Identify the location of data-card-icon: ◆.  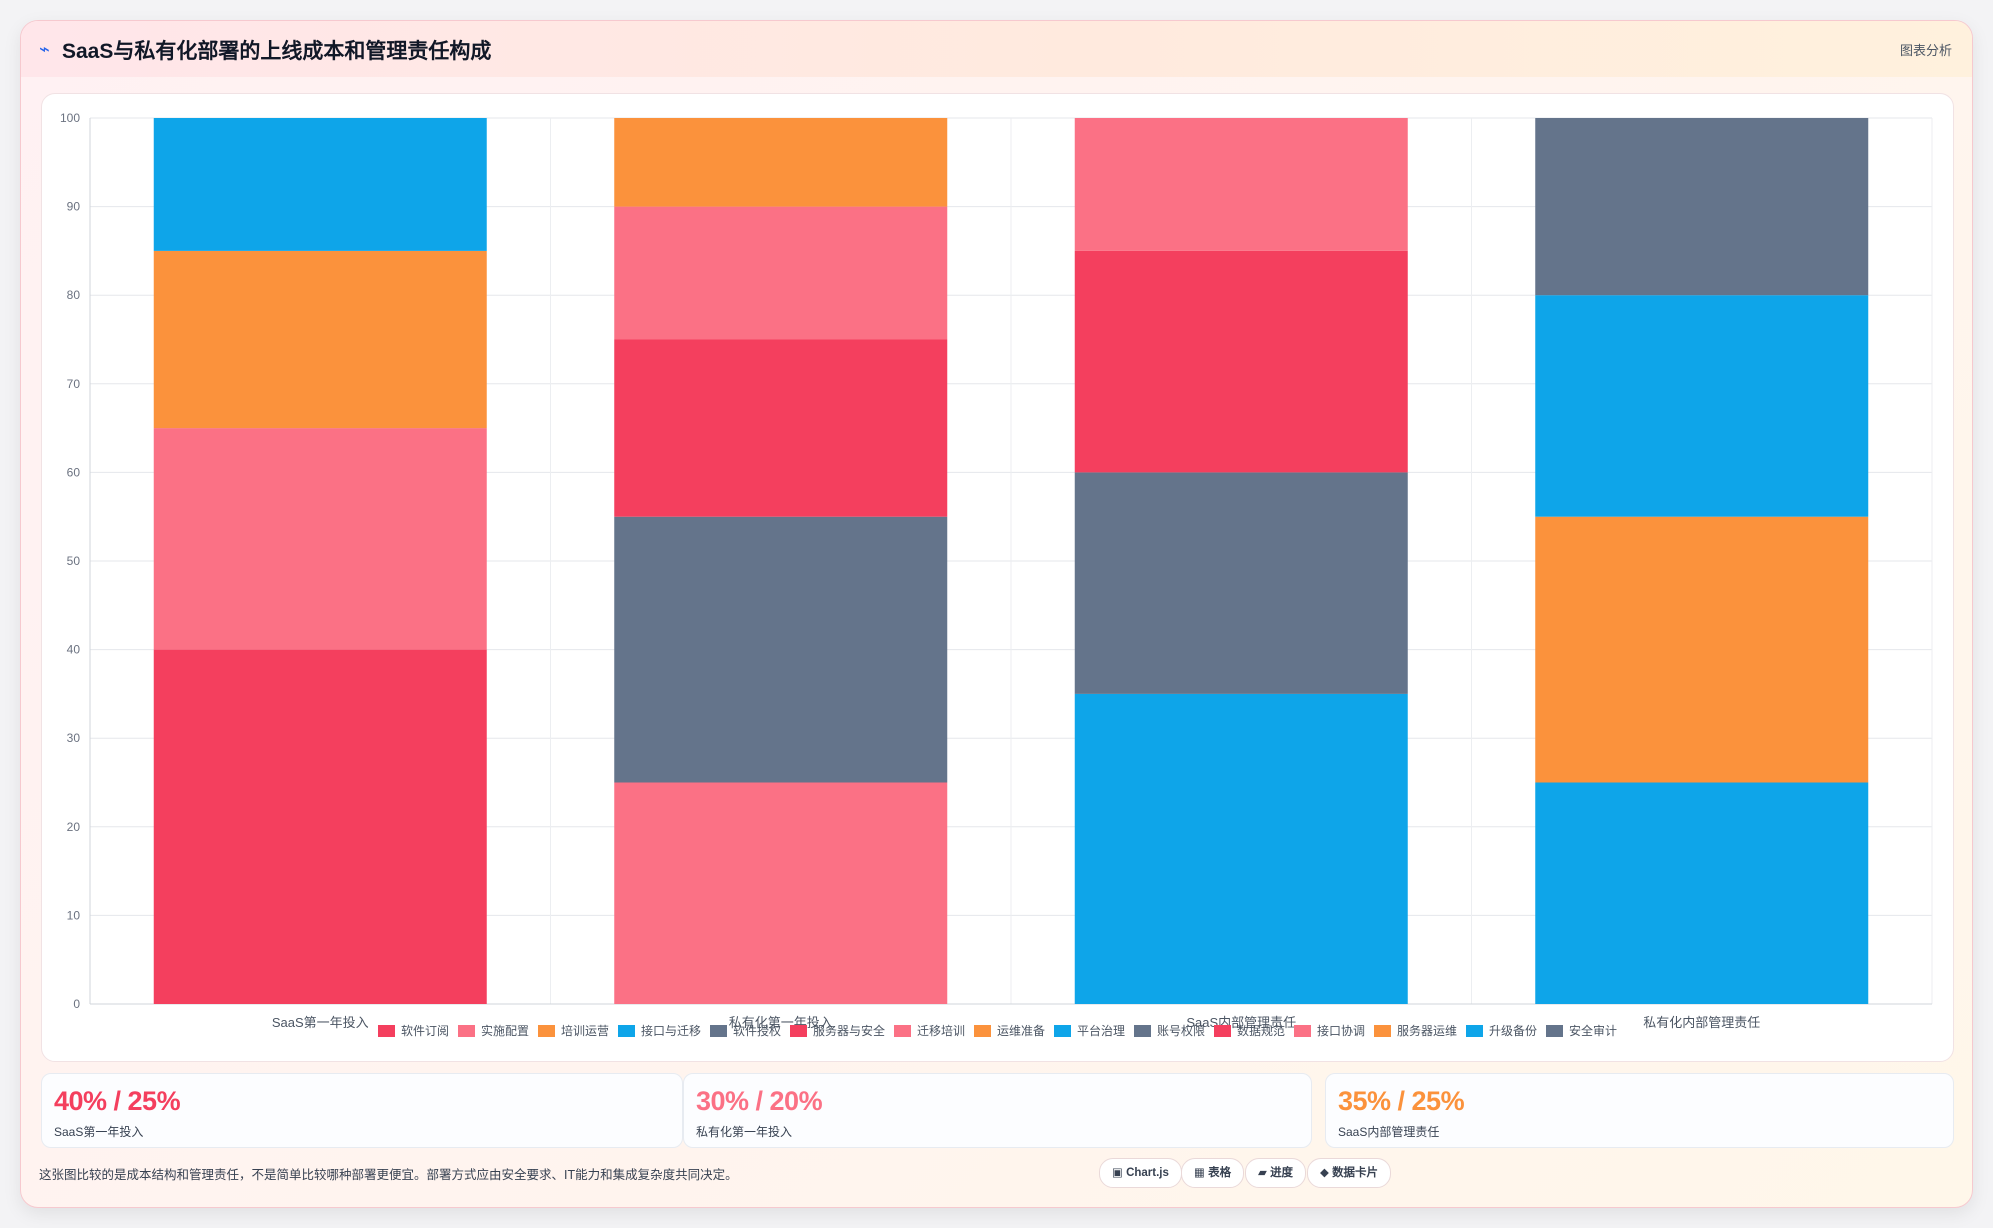
(1324, 1173).